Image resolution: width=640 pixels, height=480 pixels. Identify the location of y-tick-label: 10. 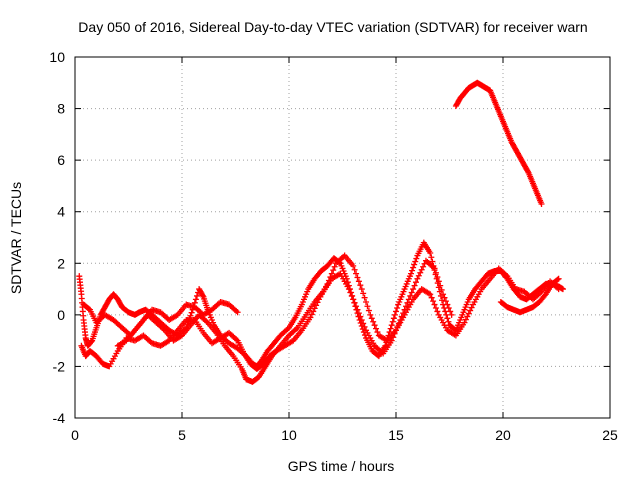
(57, 57).